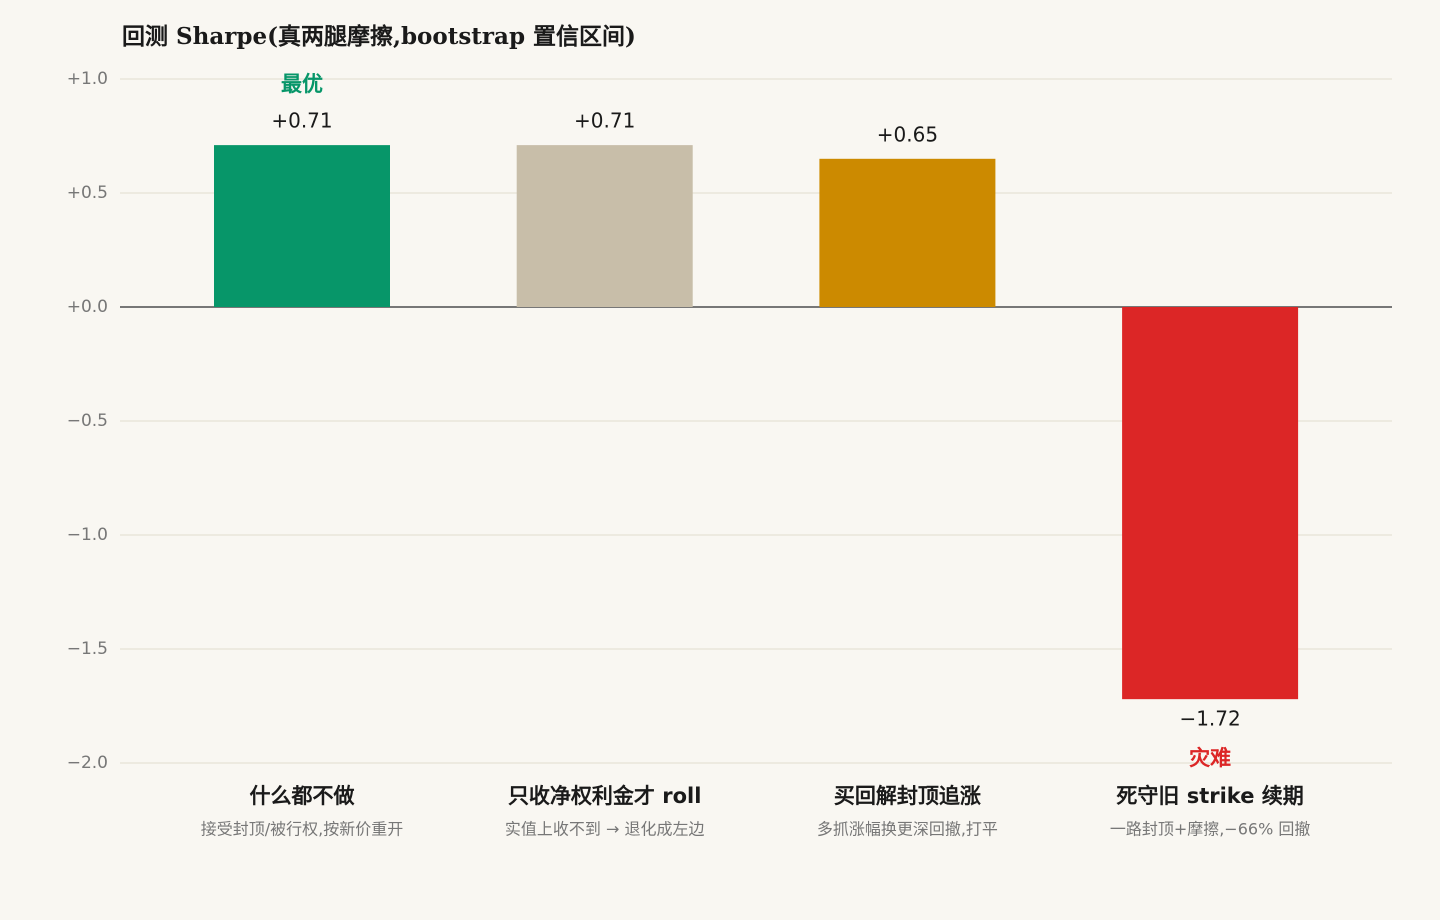 The width and height of the screenshot is (1440, 920). I want to click on y-tick-label: +1.0, so click(87, 79).